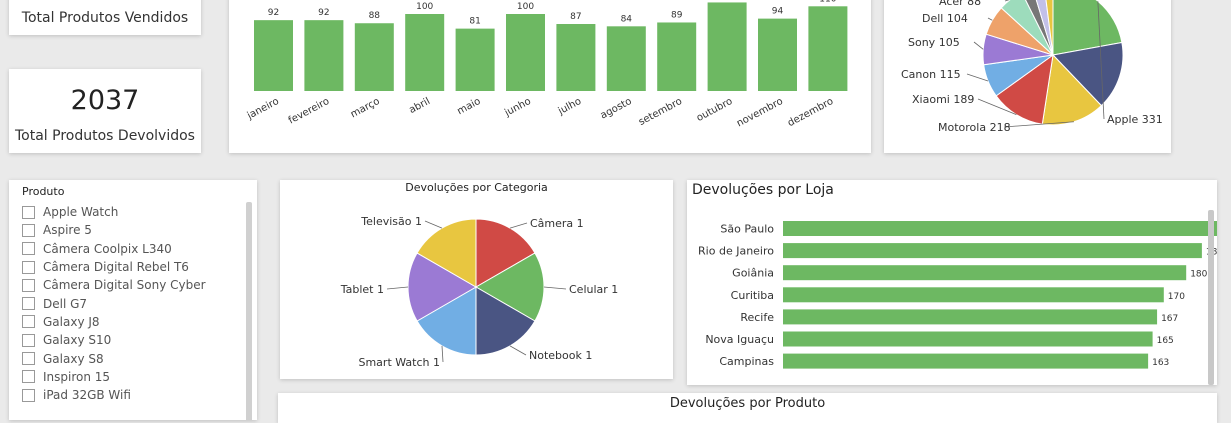 This screenshot has width=1231, height=423. I want to click on x-tick-label: julho, so click(570, 107).